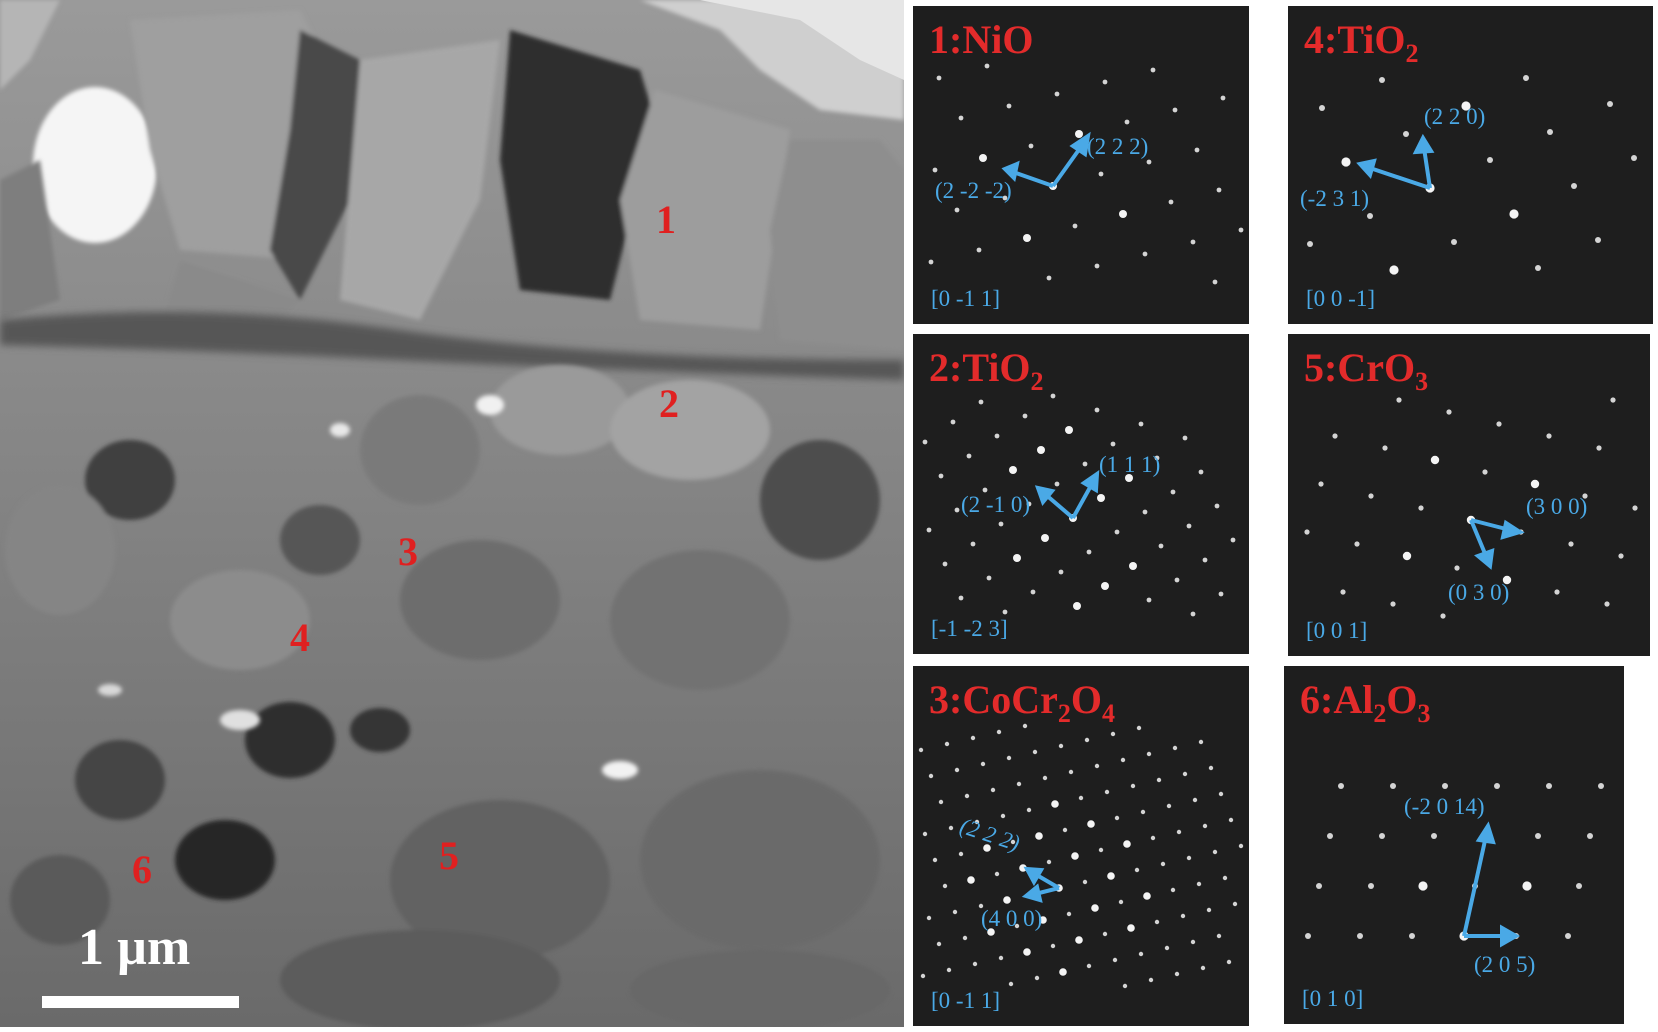 This screenshot has width=1658, height=1032. Describe the element at coordinates (142, 869) in the screenshot. I see `grain-label-6: 6` at that location.